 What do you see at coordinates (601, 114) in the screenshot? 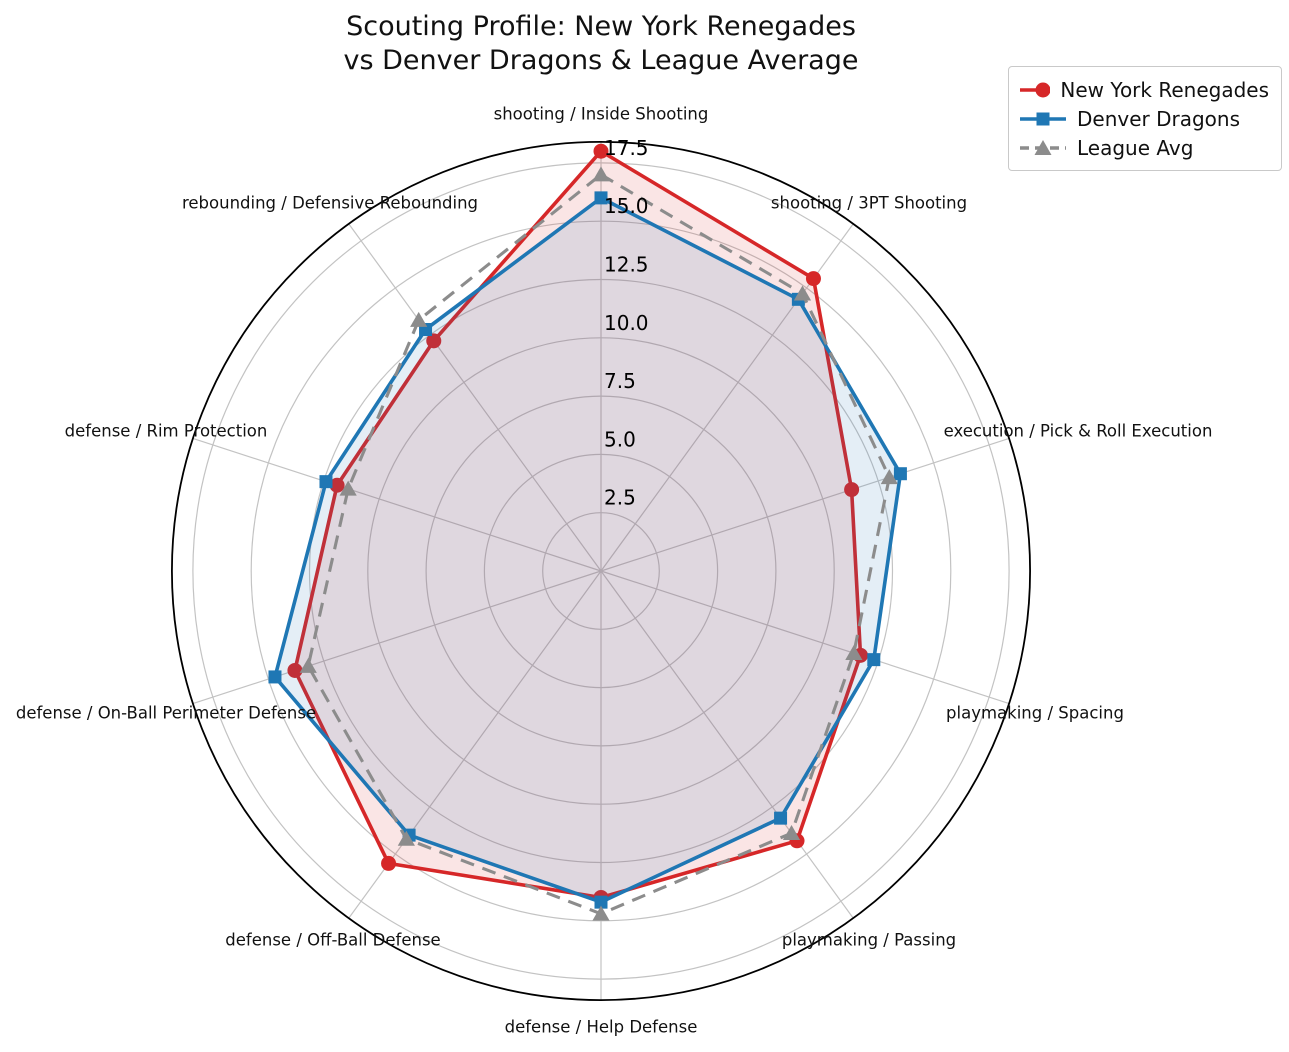
I see `category-label: shooting / Inside Shooting` at bounding box center [601, 114].